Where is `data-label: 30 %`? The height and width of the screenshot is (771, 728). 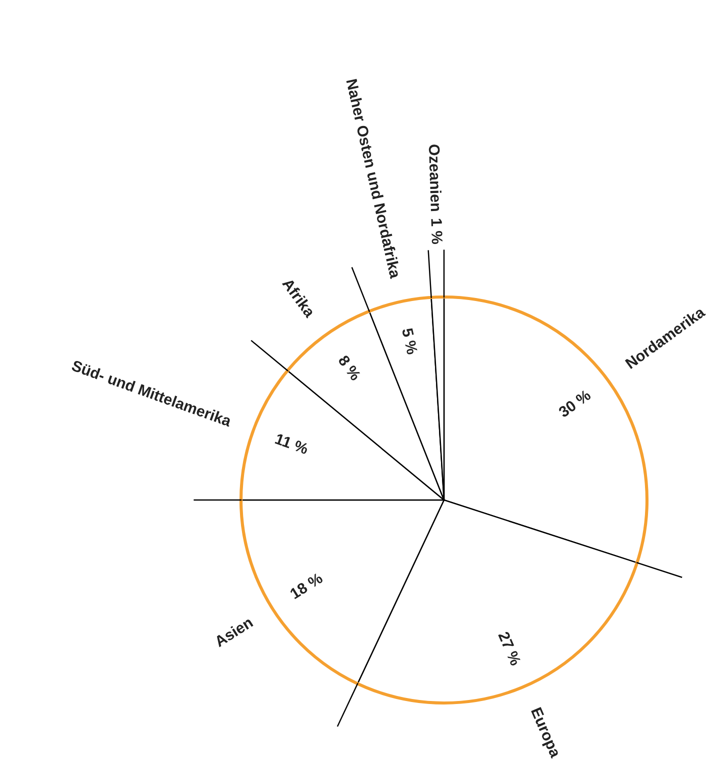
data-label: 30 % is located at coordinates (575, 403).